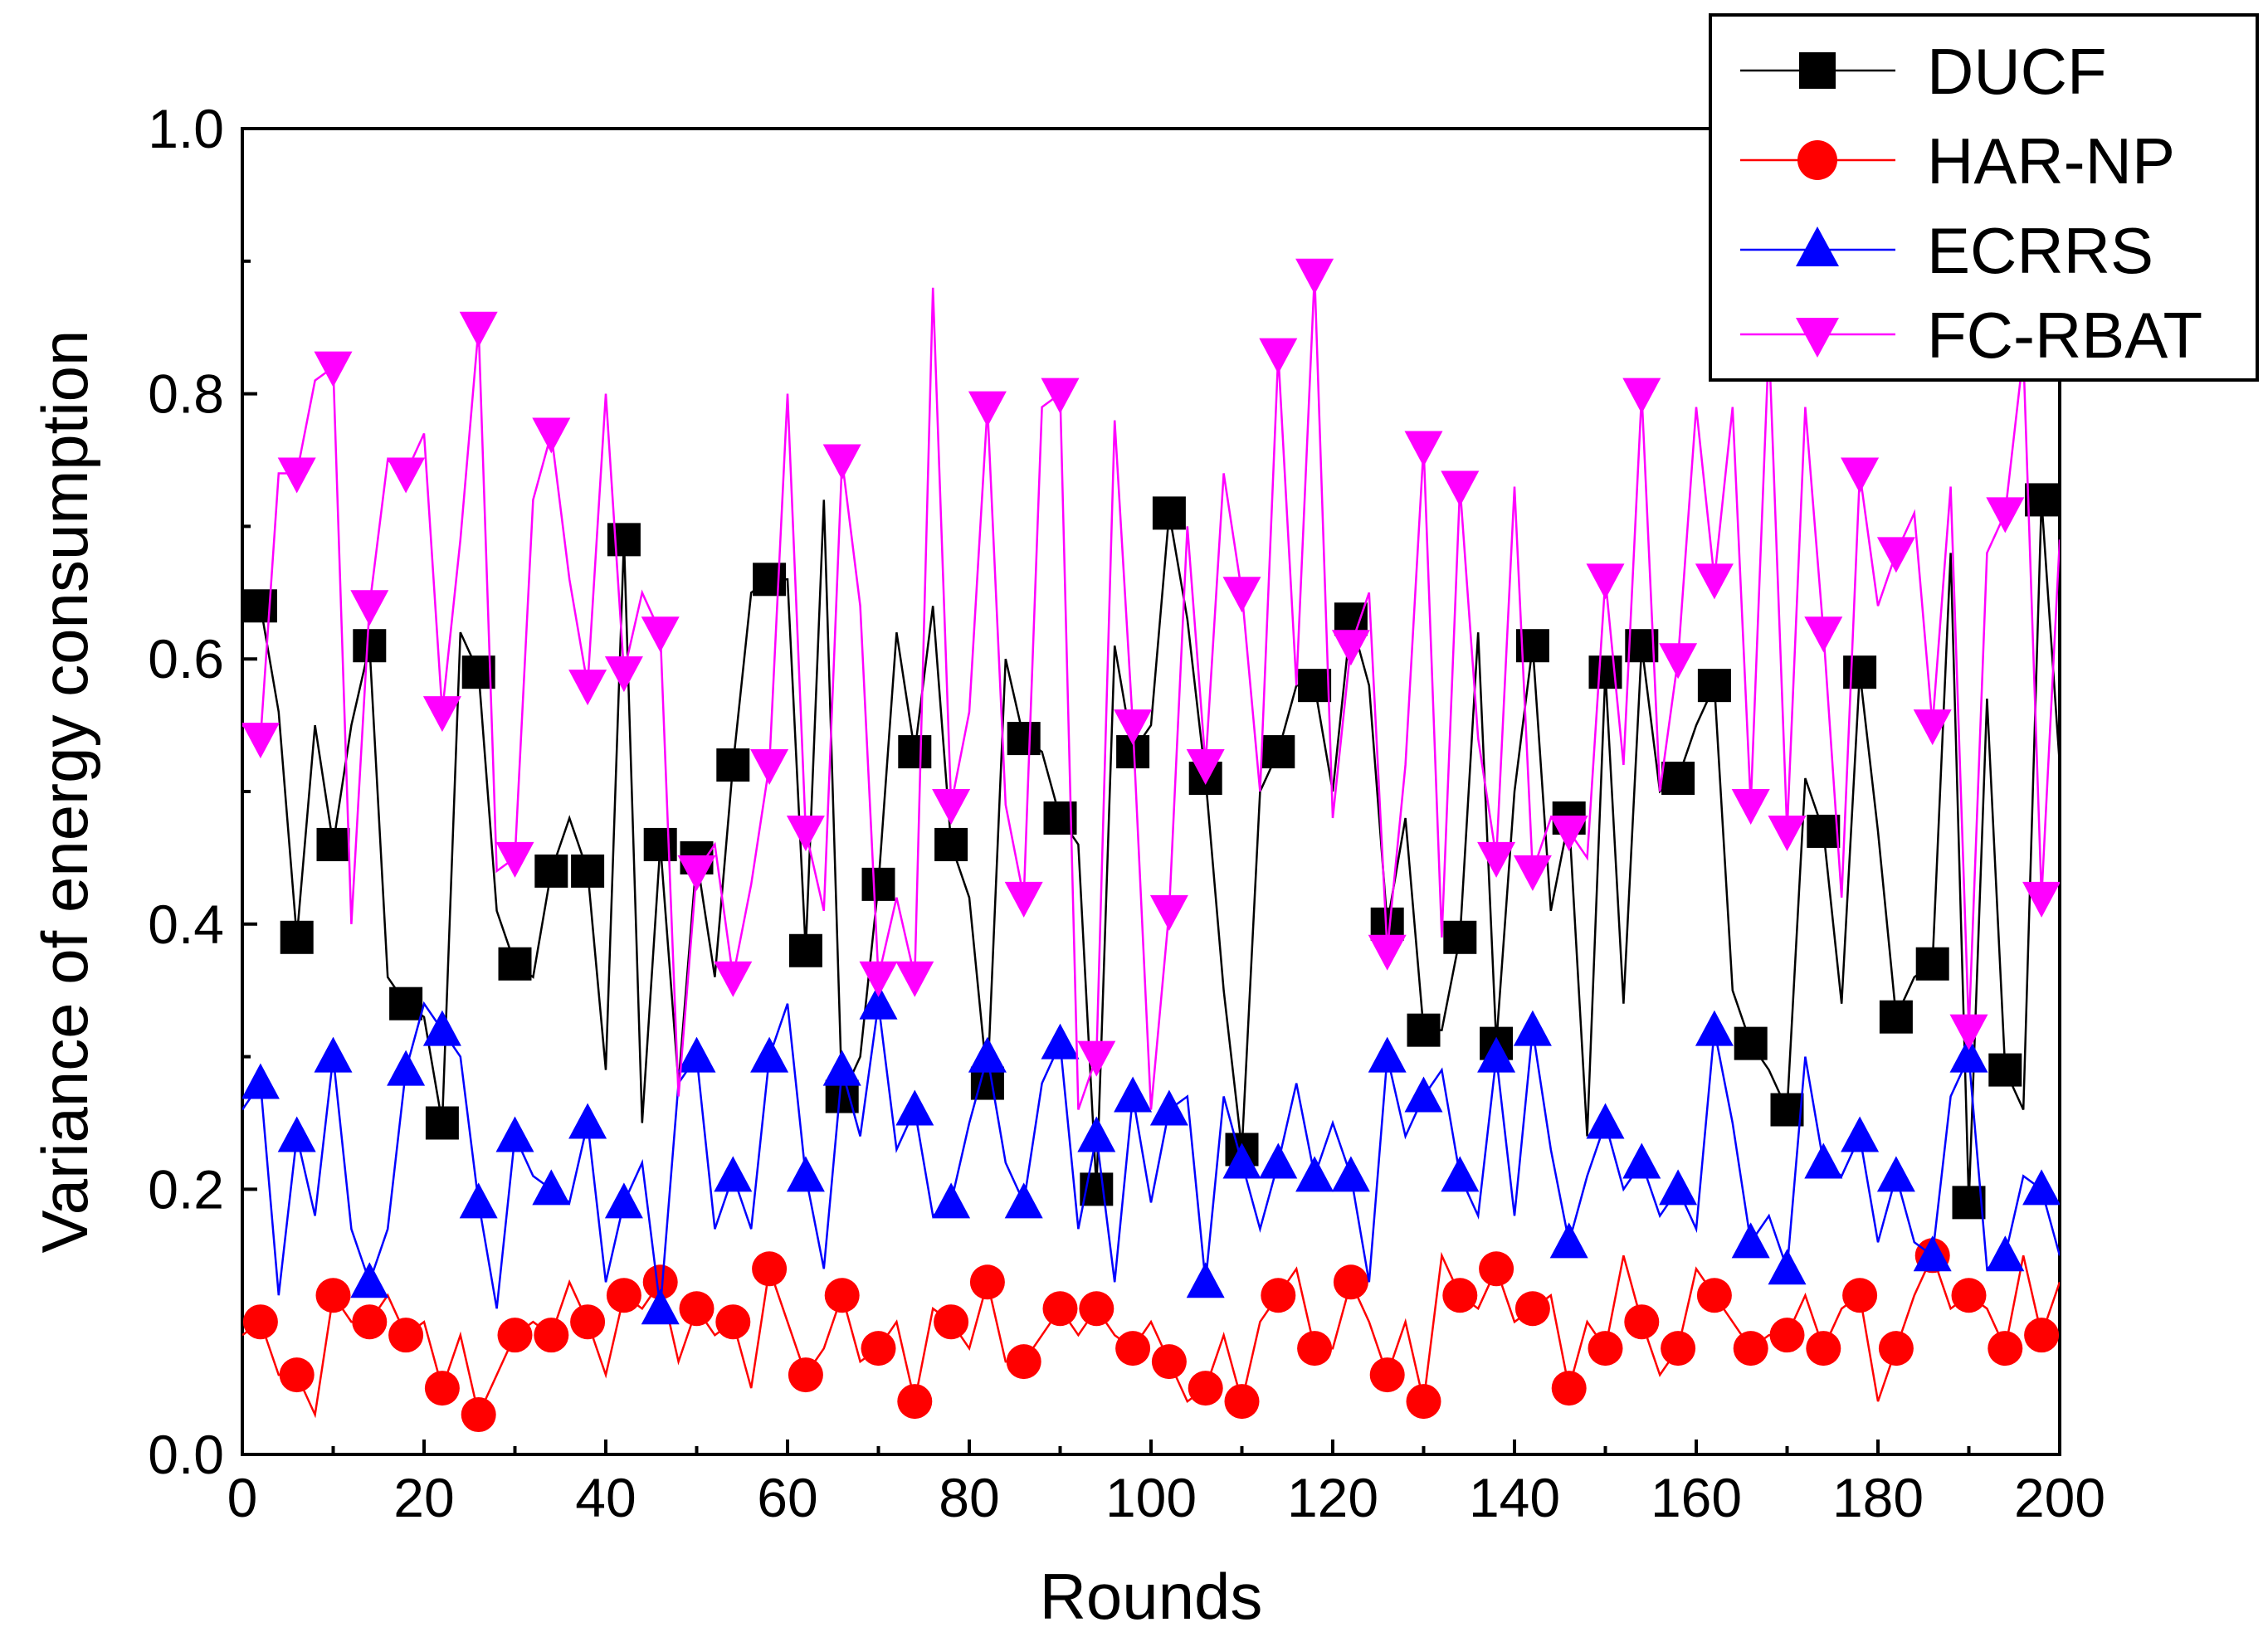  Describe the element at coordinates (186, 924) in the screenshot. I see `y-tick-label: 0.4` at that location.